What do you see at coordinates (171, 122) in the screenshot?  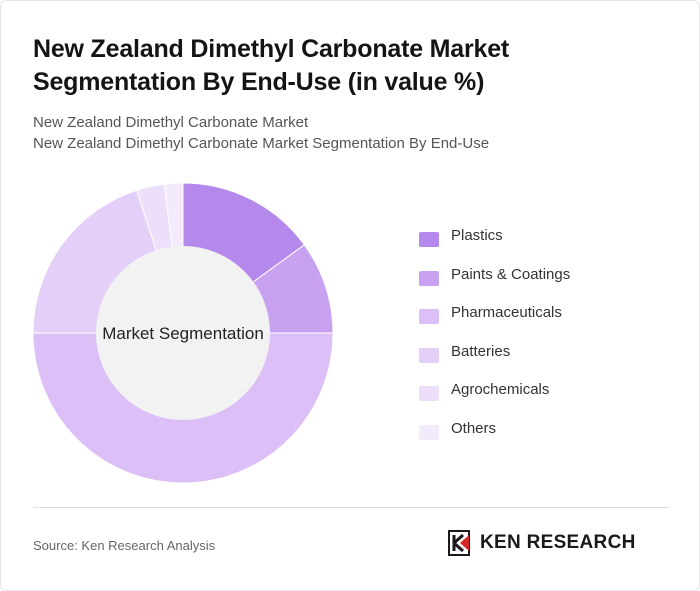 I see `chart-subtitle-market: New Zealand Dimethyl Carbonate Market` at bounding box center [171, 122].